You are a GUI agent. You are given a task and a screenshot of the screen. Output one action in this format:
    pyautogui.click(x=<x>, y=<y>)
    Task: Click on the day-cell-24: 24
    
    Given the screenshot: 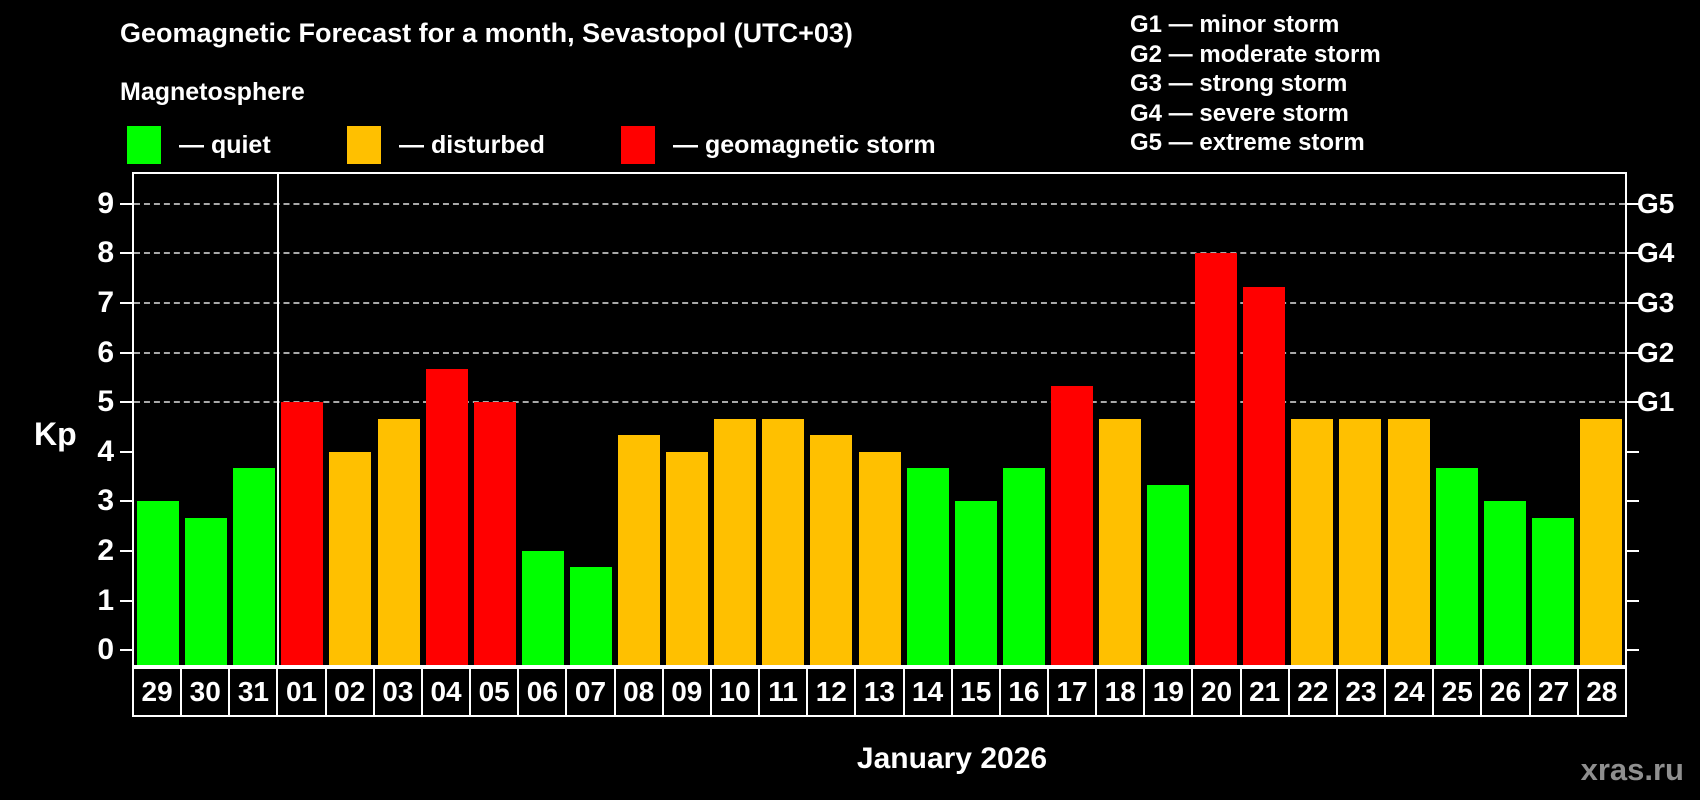 What is the action you would take?
    pyautogui.click(x=1409, y=692)
    